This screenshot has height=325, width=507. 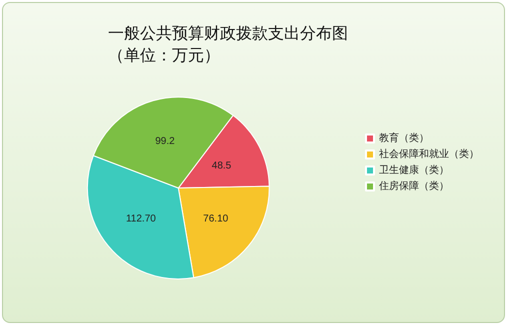 What do you see at coordinates (165, 141) in the screenshot?
I see `data-label: 99.2` at bounding box center [165, 141].